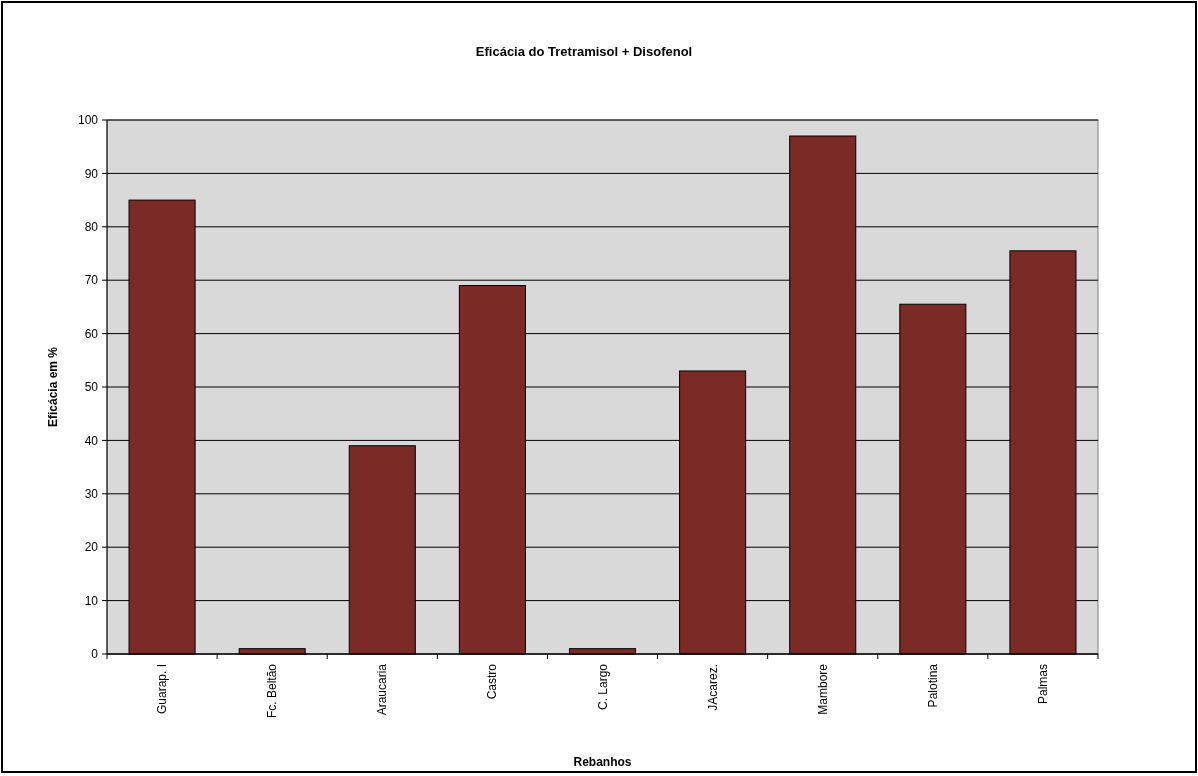 The image size is (1198, 776). Describe the element at coordinates (382, 689) in the screenshot. I see `x-tick-label: Araucaria` at that location.